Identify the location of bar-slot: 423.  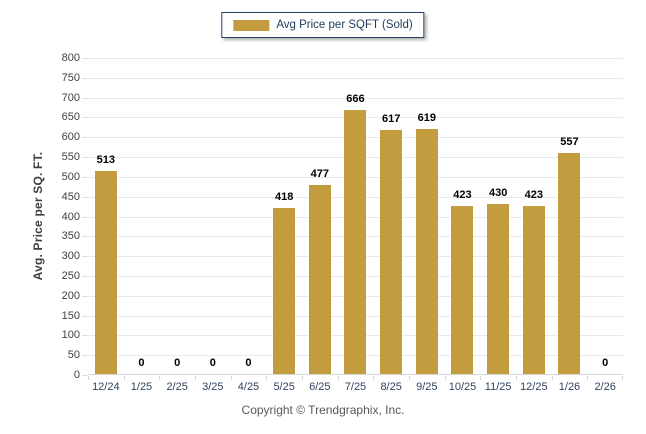
(534, 216).